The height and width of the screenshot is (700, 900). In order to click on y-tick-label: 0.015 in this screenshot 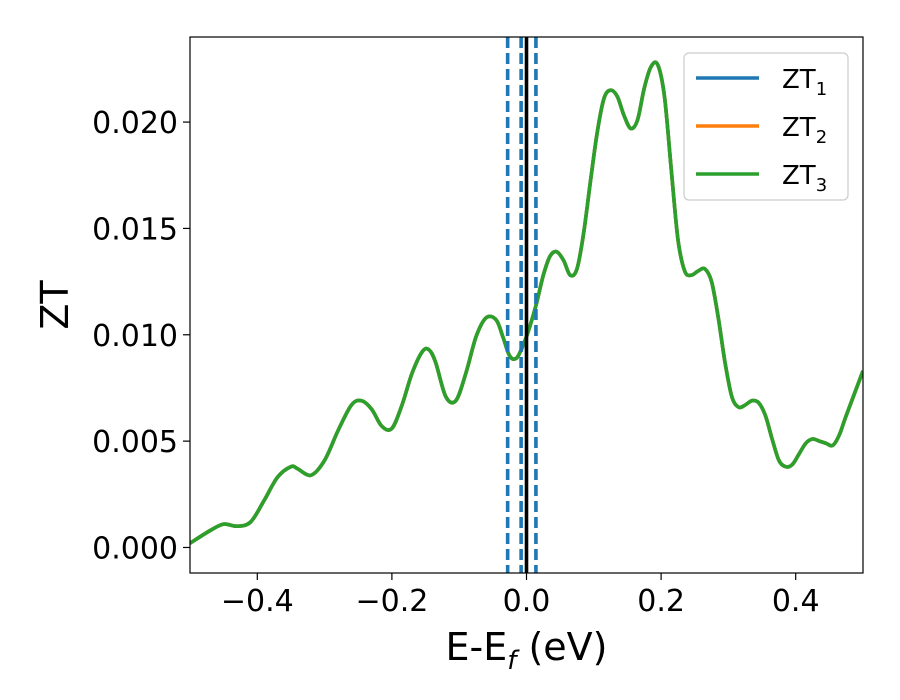, I will do `click(135, 229)`.